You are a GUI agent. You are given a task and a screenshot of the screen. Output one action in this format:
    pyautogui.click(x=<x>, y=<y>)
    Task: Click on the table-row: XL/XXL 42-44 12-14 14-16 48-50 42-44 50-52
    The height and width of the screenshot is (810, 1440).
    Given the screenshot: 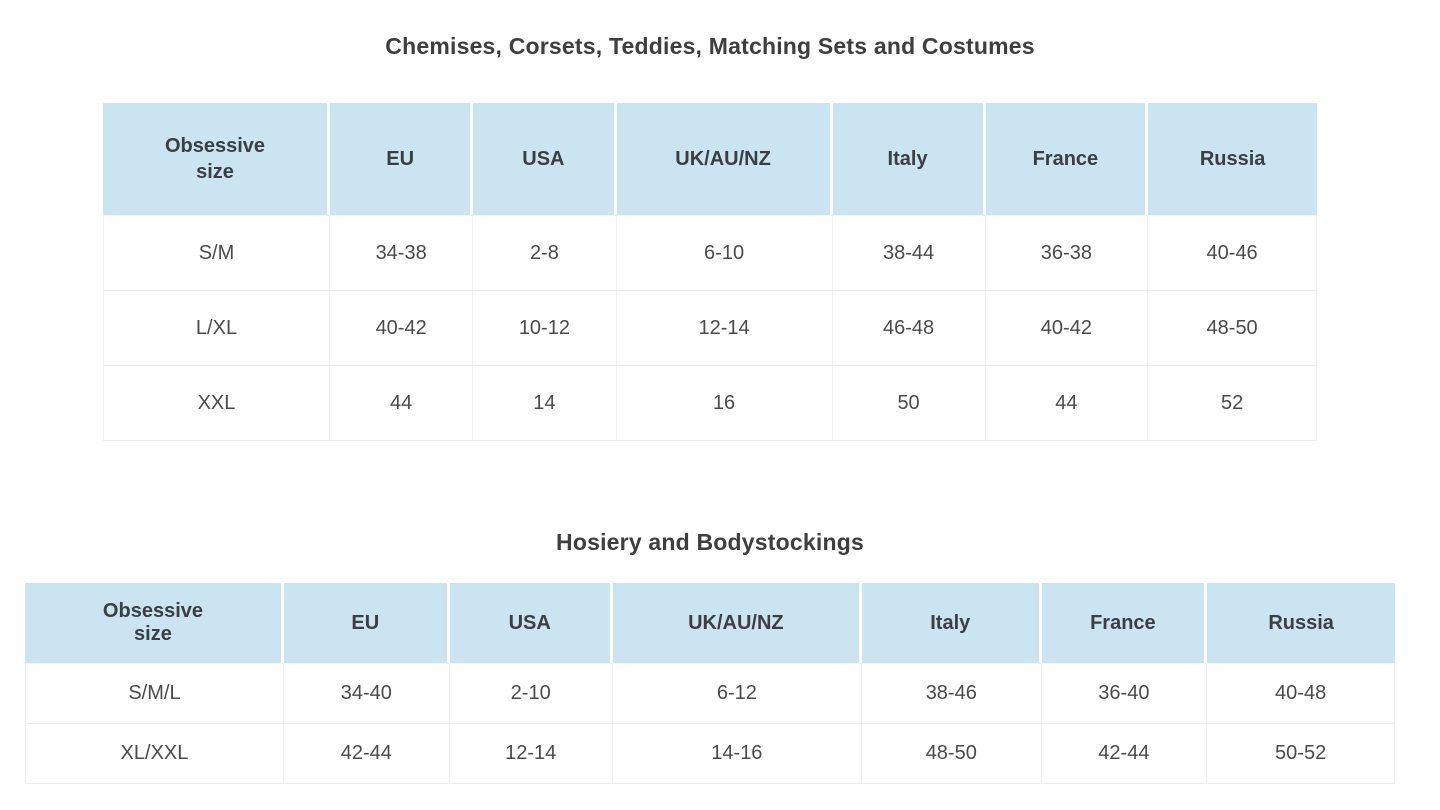 What is the action you would take?
    pyautogui.click(x=710, y=754)
    